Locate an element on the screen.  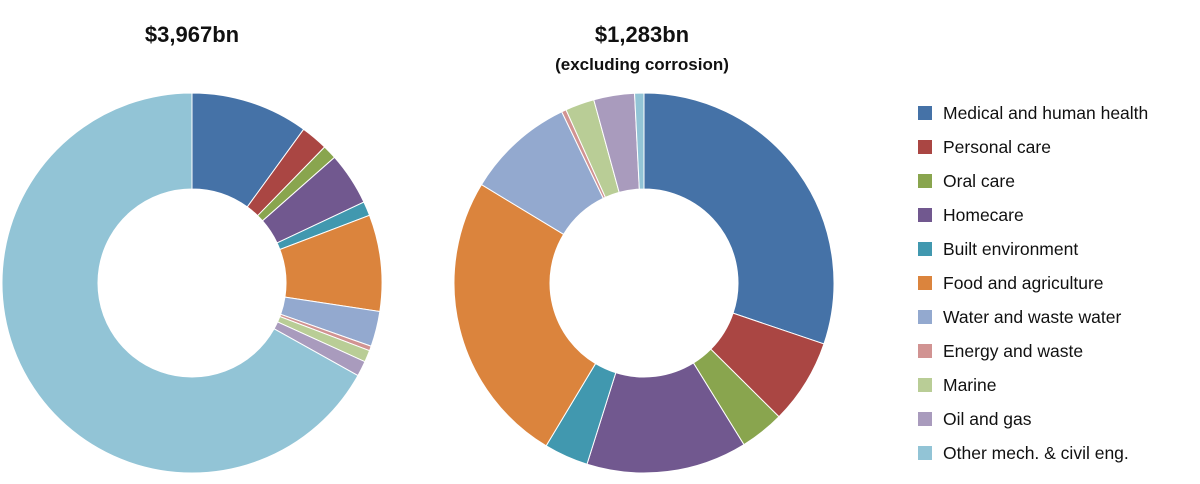
donut-2-slice-homecare is located at coordinates (665, 418).